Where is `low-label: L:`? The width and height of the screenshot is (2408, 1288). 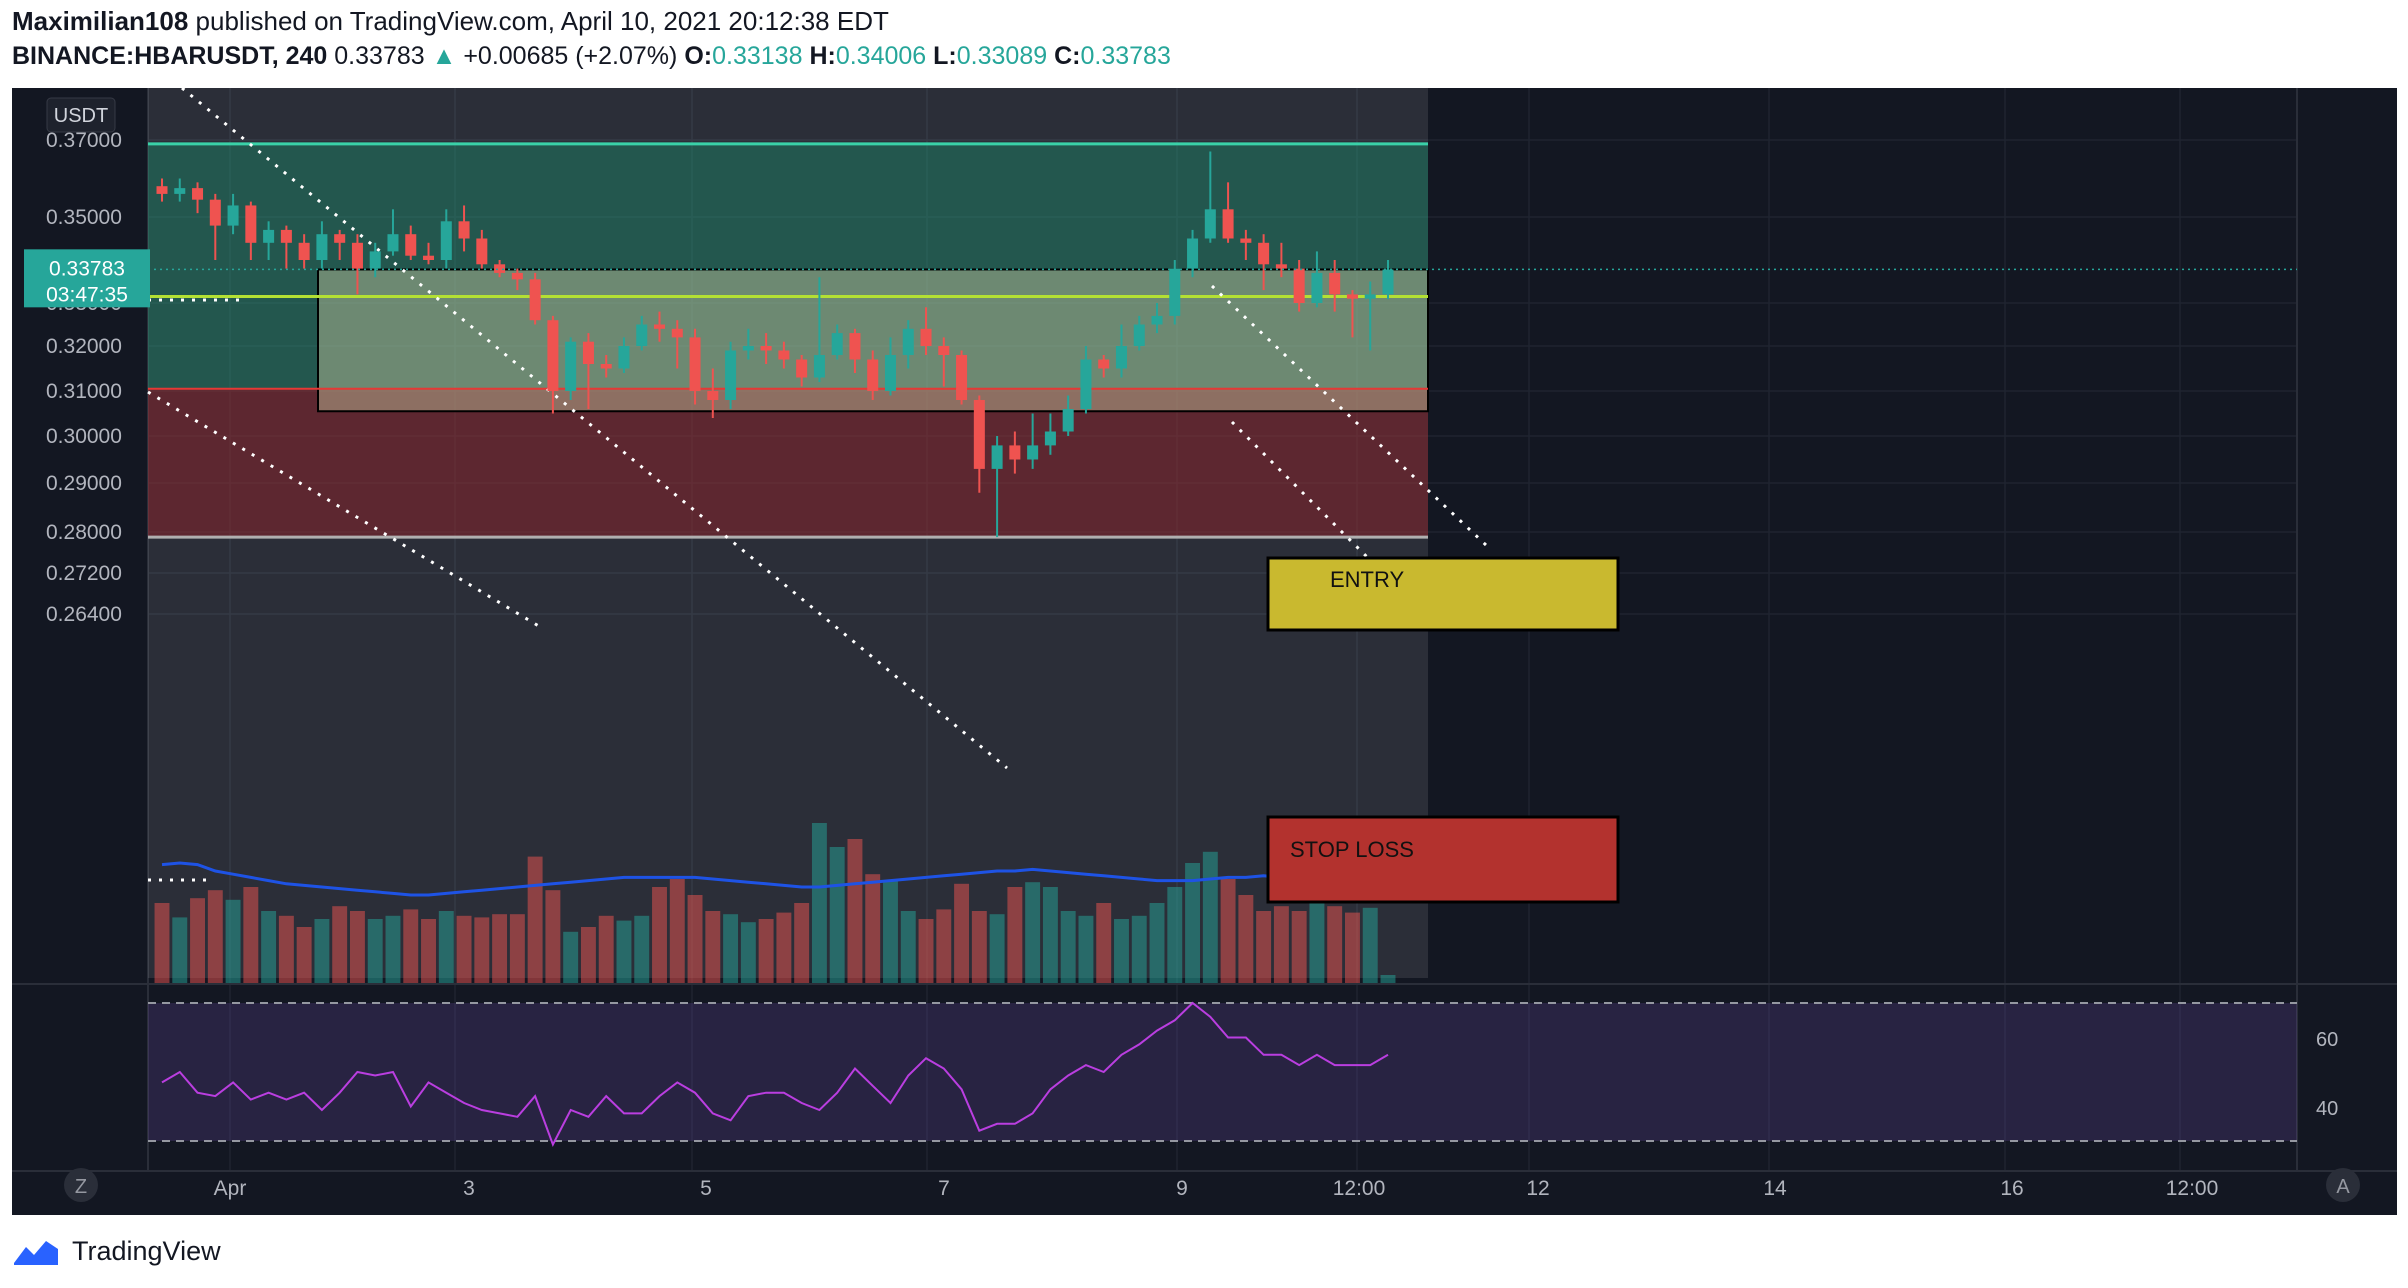 low-label: L: is located at coordinates (945, 56).